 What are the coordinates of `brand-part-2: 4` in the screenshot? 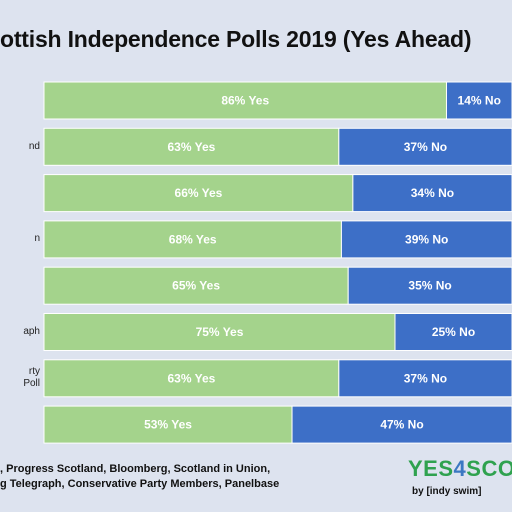 It's located at (460, 468).